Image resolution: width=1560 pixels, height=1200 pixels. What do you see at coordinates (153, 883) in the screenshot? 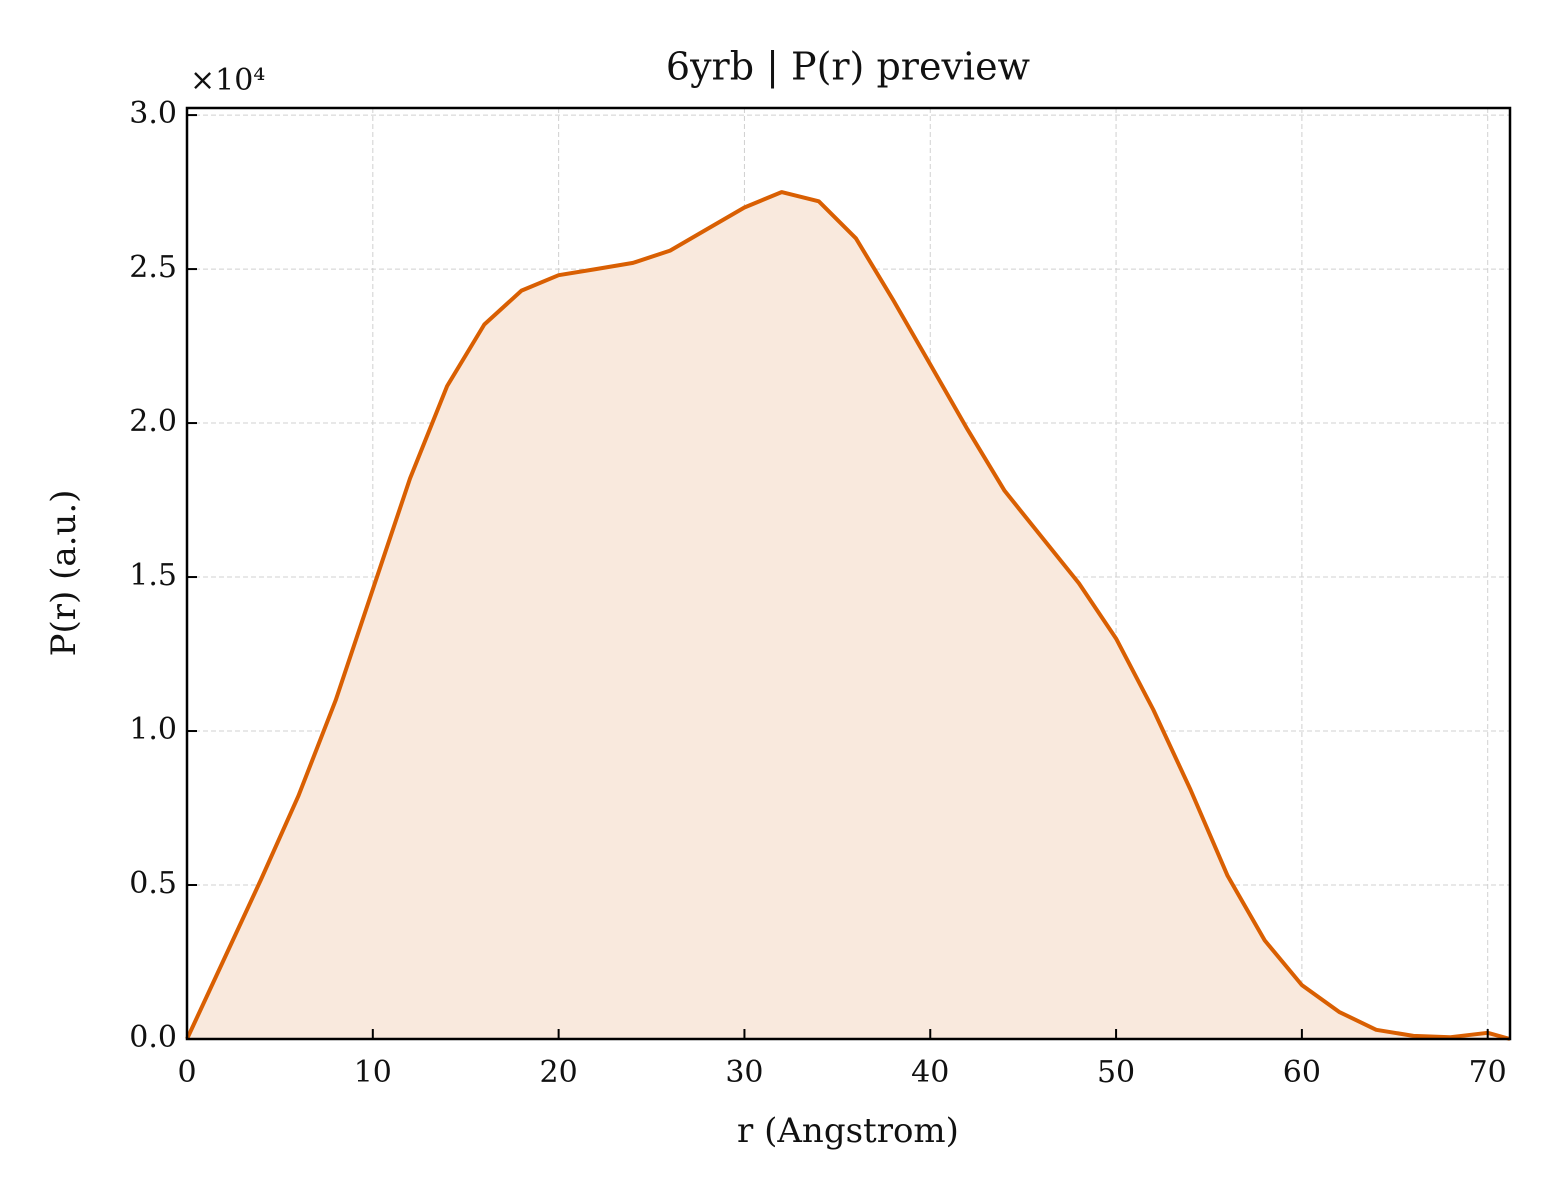
I see `y-tick-label: 0.5` at bounding box center [153, 883].